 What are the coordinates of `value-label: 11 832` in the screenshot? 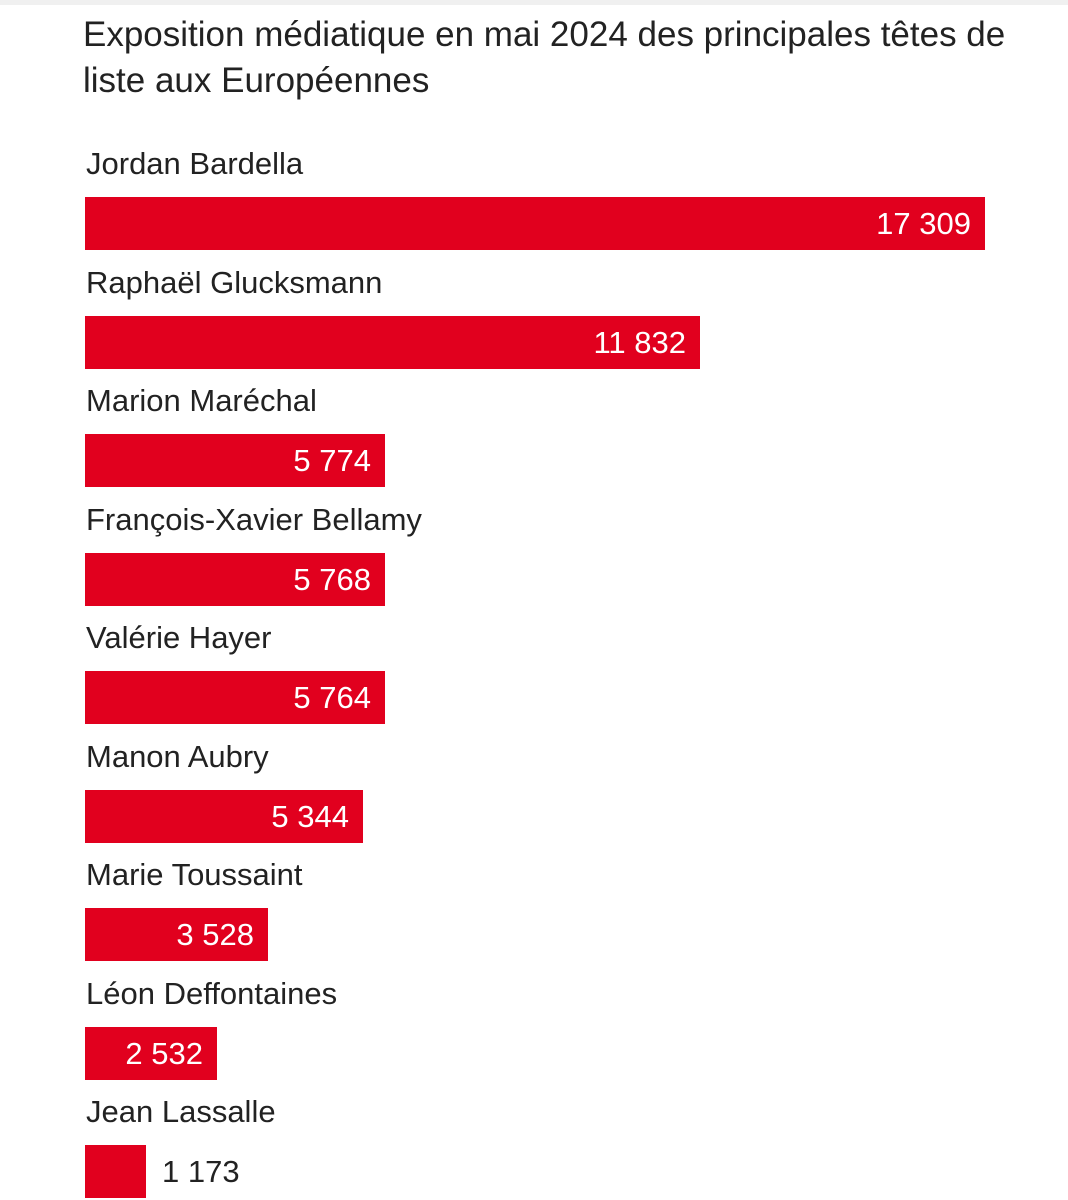 It's located at (639, 342).